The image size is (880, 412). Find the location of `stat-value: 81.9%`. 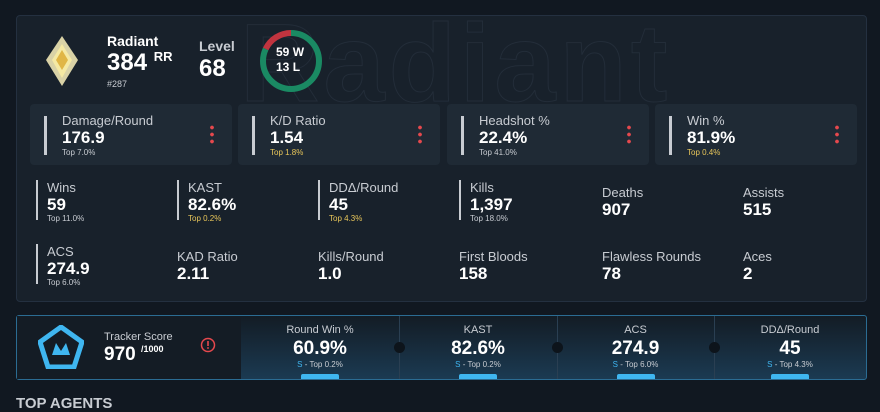

stat-value: 81.9% is located at coordinates (711, 137).